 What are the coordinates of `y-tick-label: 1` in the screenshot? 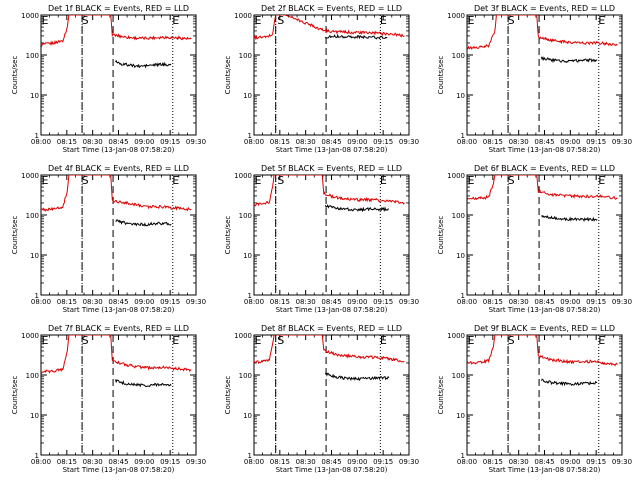 It's located at (37, 296).